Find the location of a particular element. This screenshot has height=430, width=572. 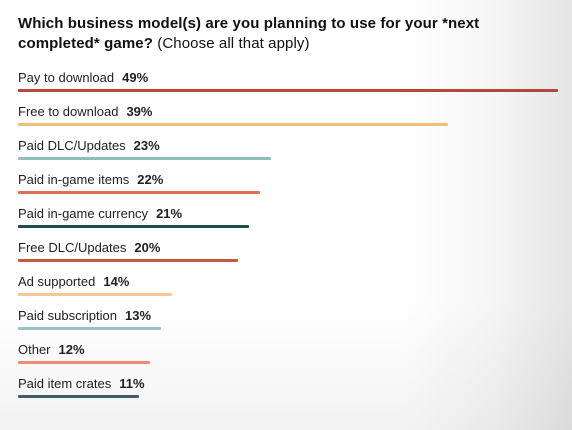

bar-label-group: Paid DLC/Updates 23% is located at coordinates (89, 146).